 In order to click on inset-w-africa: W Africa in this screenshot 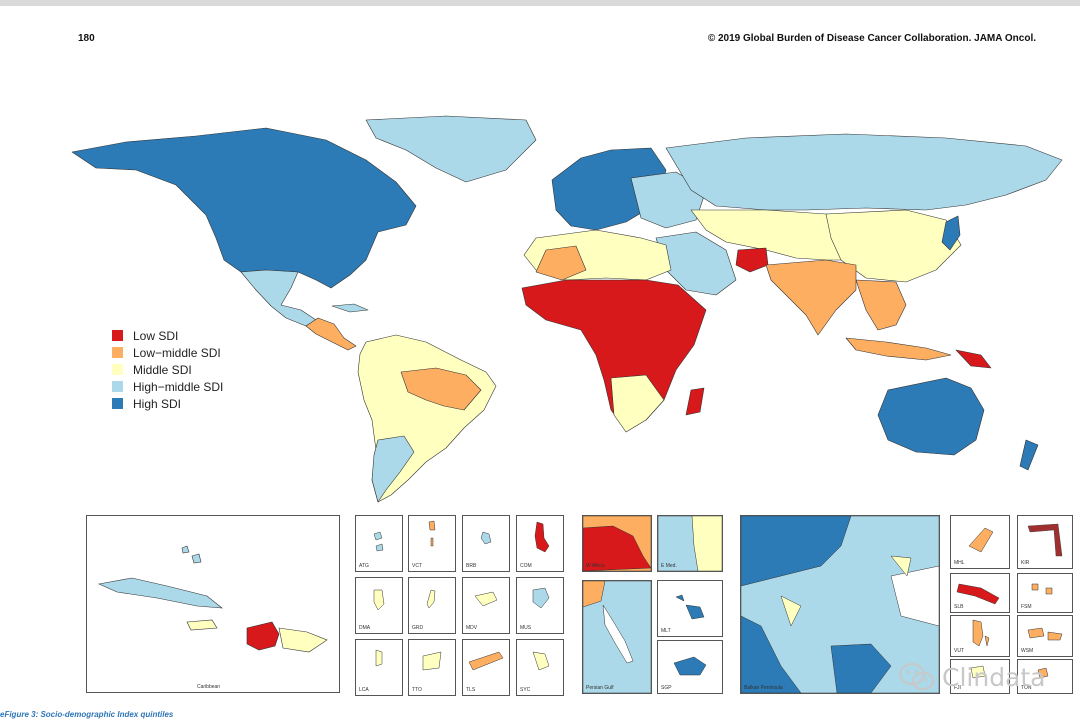, I will do `click(617, 543)`.